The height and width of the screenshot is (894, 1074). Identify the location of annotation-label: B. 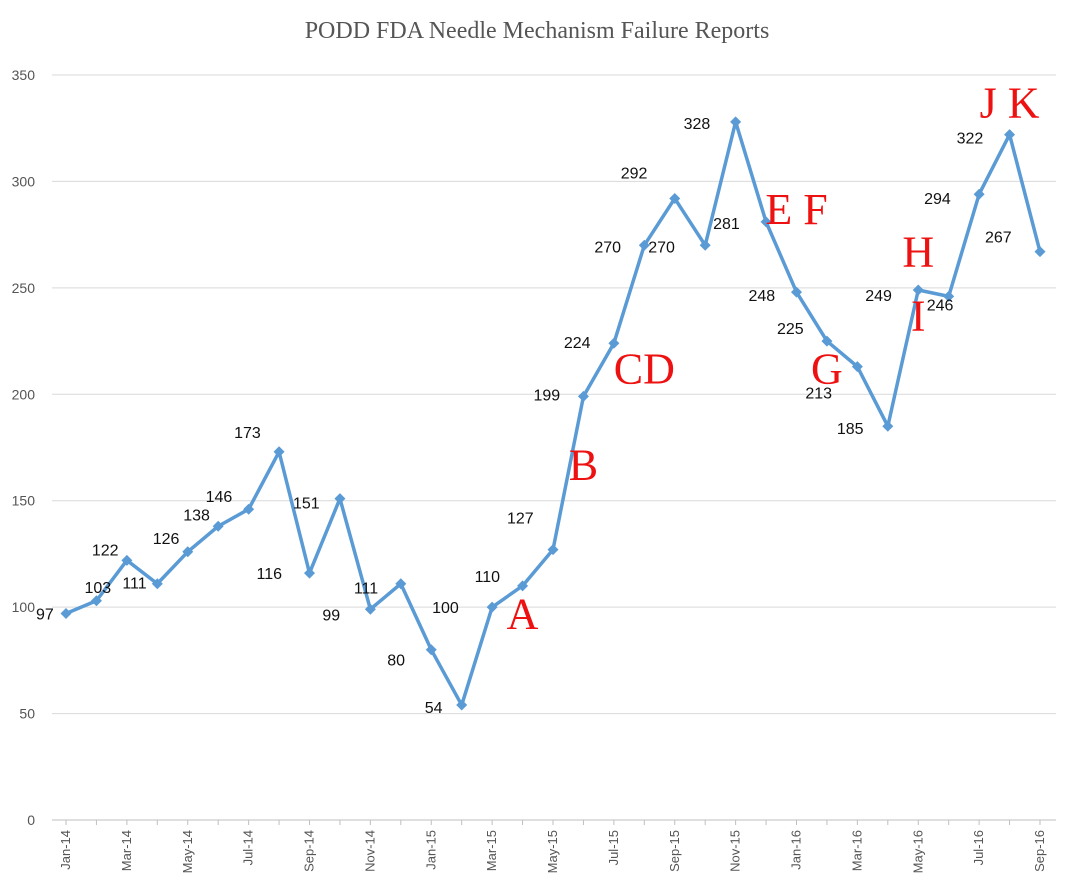
(583, 464).